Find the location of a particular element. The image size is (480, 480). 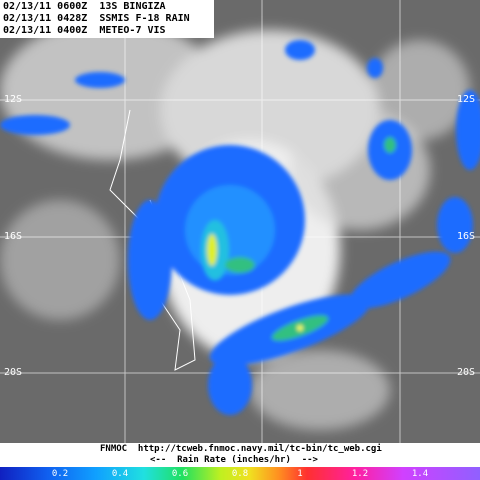

coastline is located at coordinates (152, 240).